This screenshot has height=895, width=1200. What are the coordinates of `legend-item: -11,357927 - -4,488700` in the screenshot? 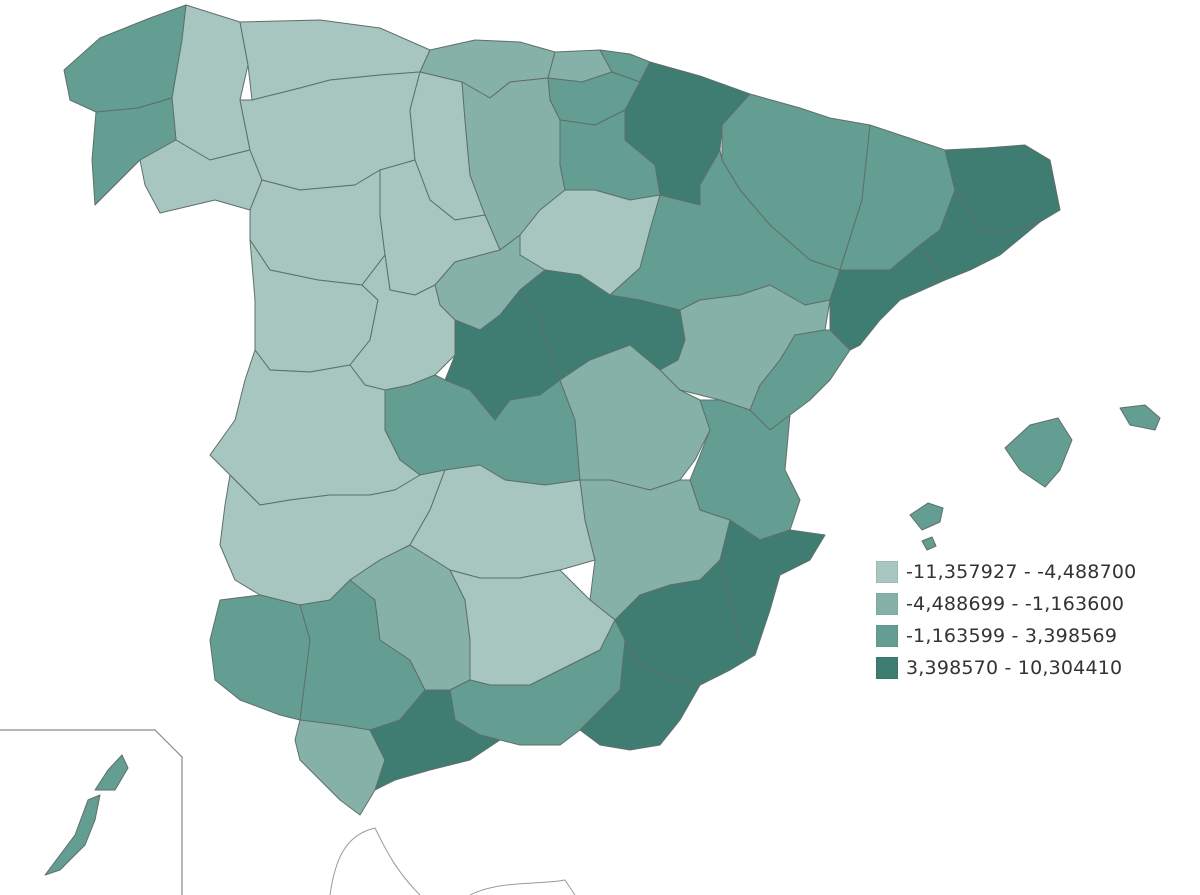 It's located at (1006, 572).